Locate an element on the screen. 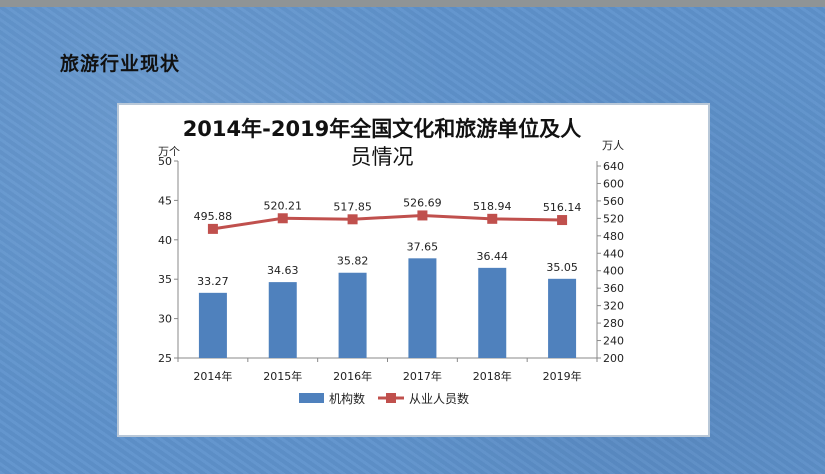 The height and width of the screenshot is (474, 825). legend-swatch-bar is located at coordinates (311, 398).